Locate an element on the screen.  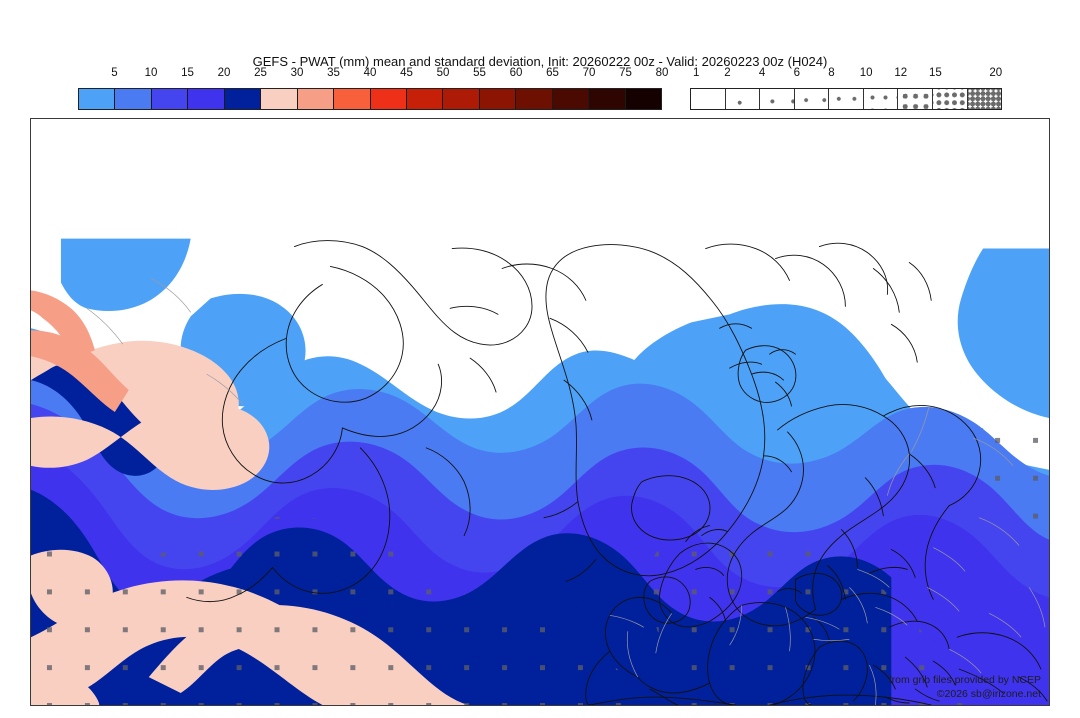
pwat-stddev-stipple-legend: 1 2 4 6 8 10 12 15 20 is located at coordinates (846, 88).